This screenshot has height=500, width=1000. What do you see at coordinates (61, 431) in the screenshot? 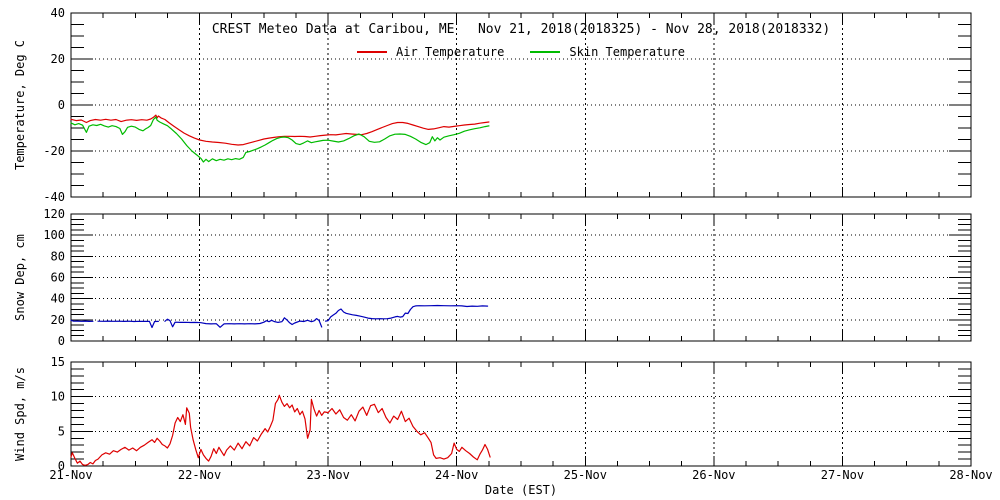
I see `y-tick-label: 5` at bounding box center [61, 431].